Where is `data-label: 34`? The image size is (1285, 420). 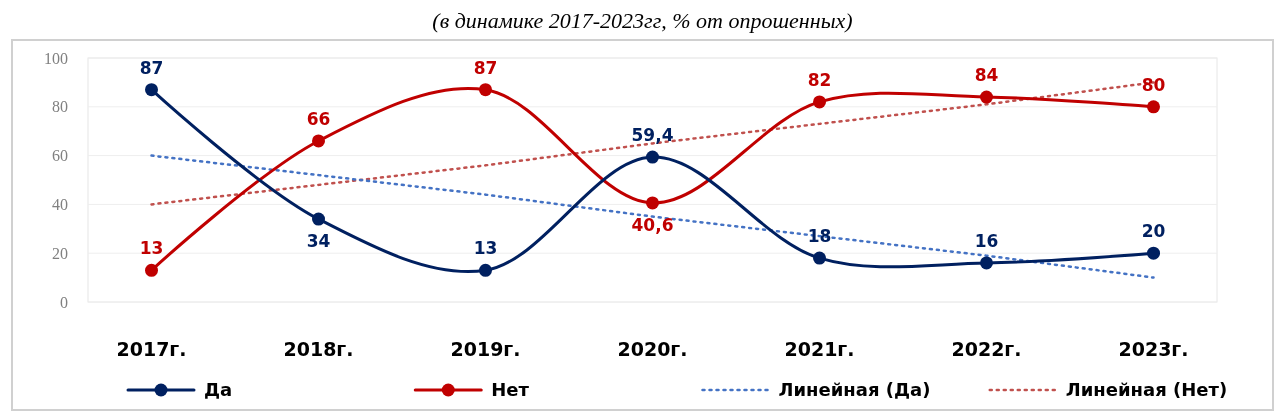
data-label: 34 is located at coordinates (318, 241).